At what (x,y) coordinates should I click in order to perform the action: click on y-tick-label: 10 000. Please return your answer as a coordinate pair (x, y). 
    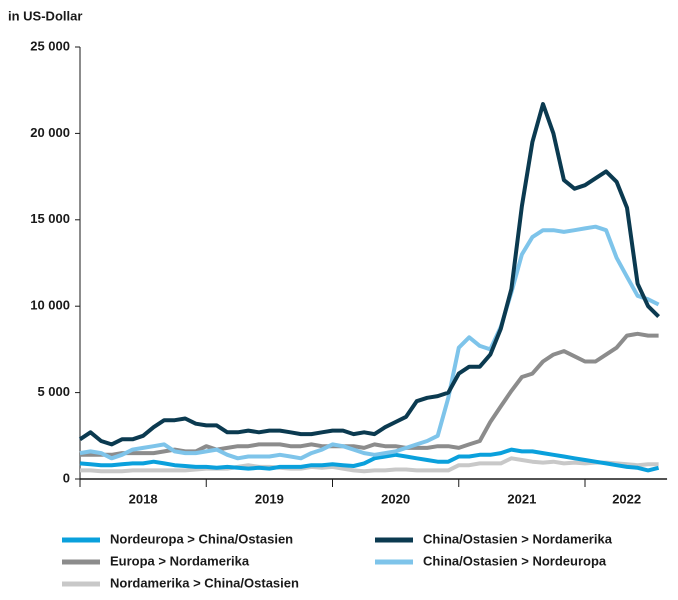
    Looking at the image, I should click on (50, 305).